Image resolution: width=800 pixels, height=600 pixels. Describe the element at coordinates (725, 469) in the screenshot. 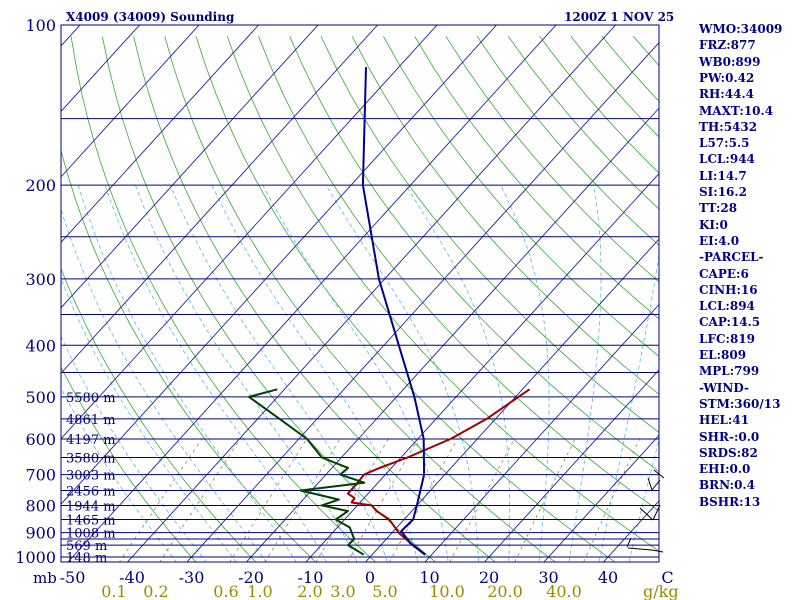

I see `sounding-index: EHI:0.0` at that location.